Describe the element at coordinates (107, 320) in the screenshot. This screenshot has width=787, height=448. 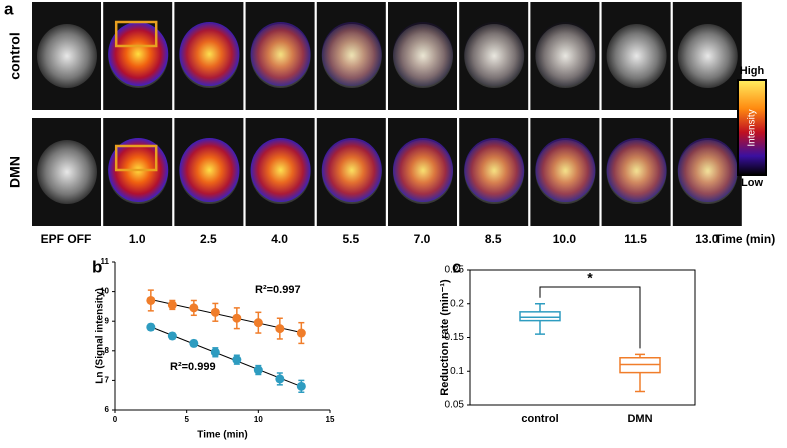
I see `y-tick-label: 9` at that location.